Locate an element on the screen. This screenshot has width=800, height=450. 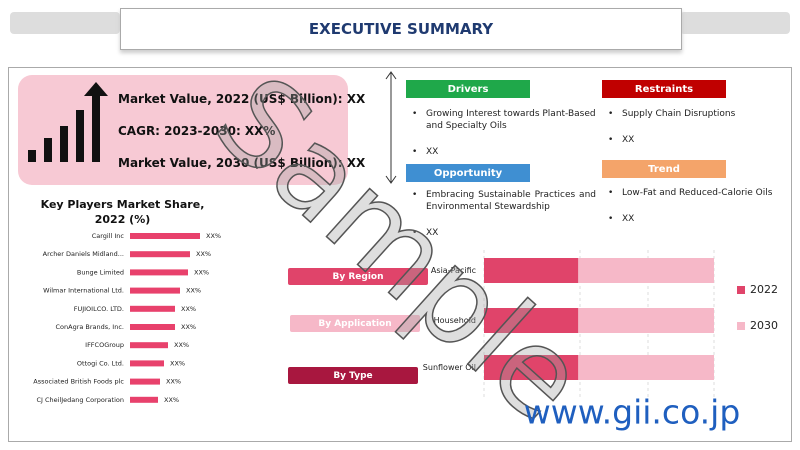
legend-label: 2030 is located at coordinates (764, 325).